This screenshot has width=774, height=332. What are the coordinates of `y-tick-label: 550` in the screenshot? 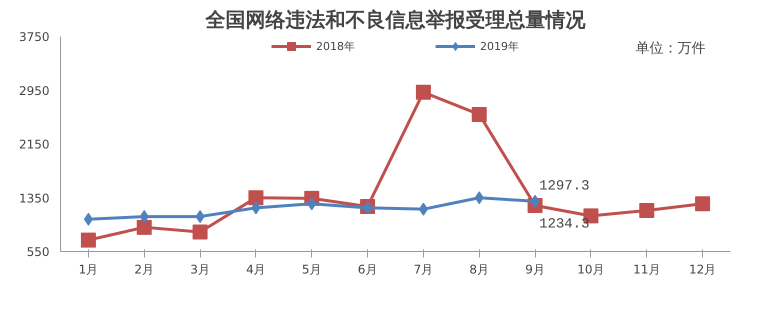 It's located at (38, 252).